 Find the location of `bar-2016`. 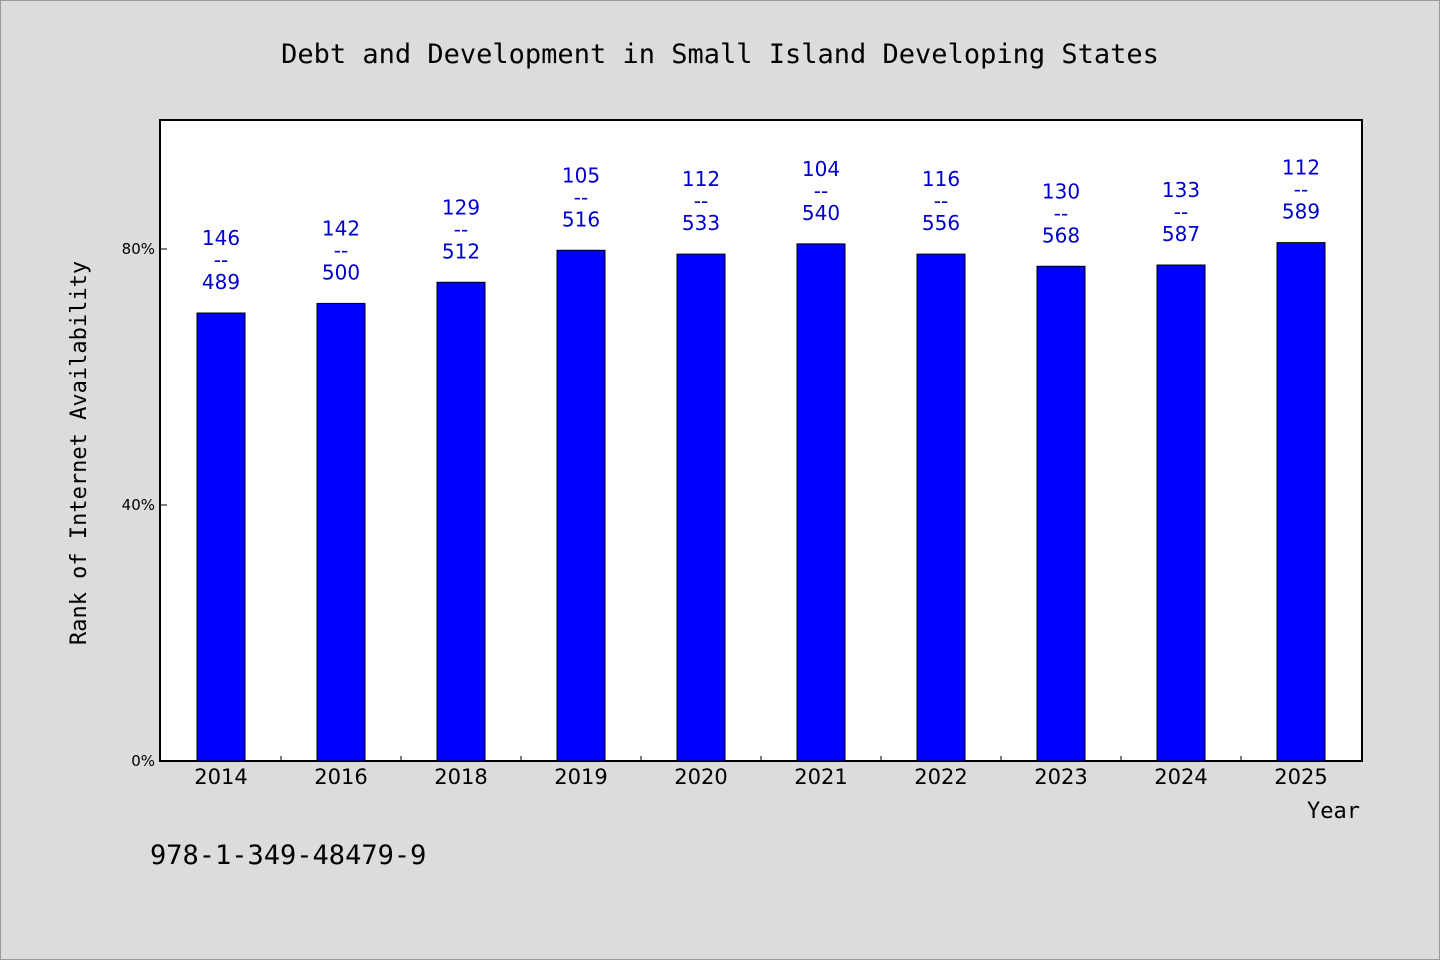

bar-2016 is located at coordinates (341, 532).